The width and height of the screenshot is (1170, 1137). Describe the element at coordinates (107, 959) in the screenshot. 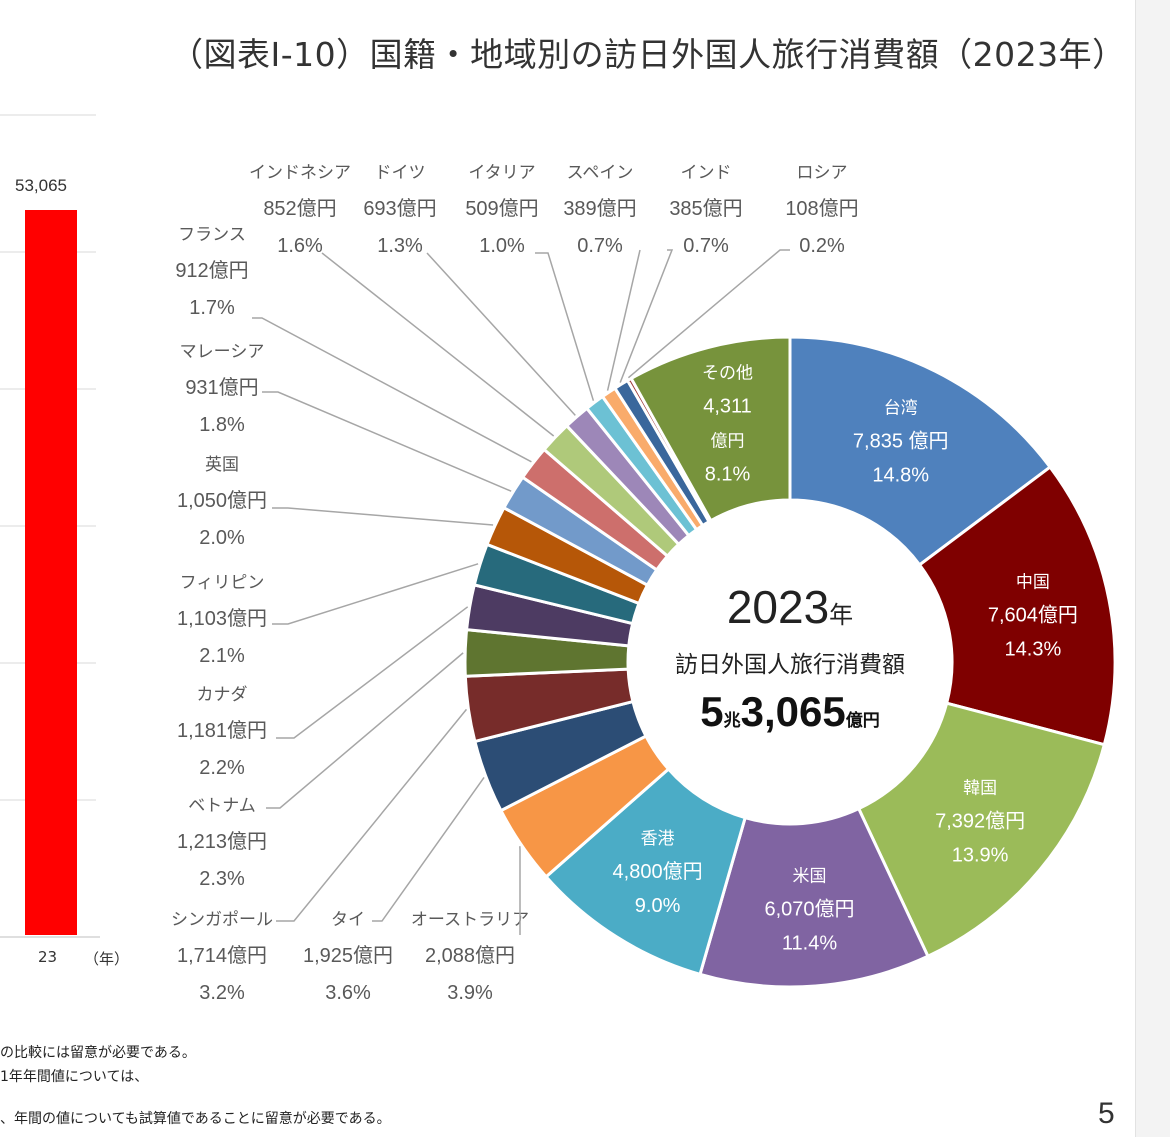

I see `bar-x-axis-unit: （年）` at that location.